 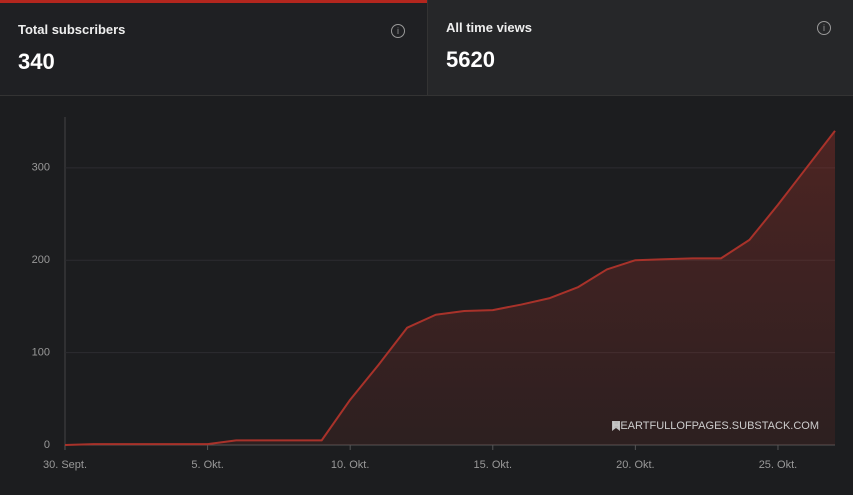 What do you see at coordinates (778, 465) in the screenshot?
I see `x-tick-label: 25. Okt.` at bounding box center [778, 465].